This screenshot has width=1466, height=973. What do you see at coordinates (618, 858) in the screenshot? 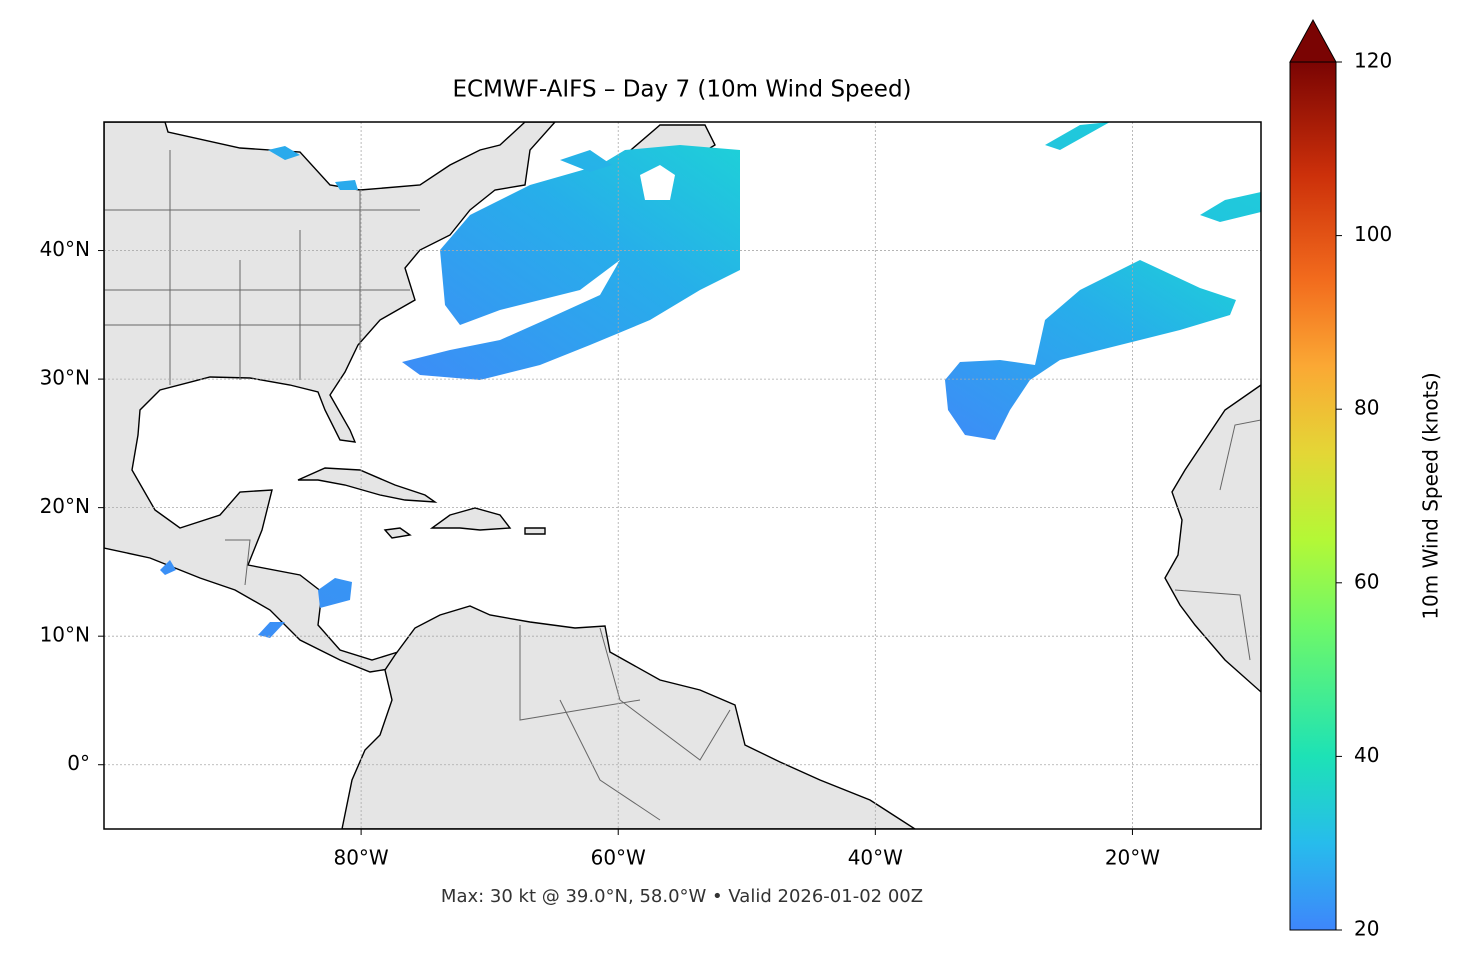
I see `x-tick-label: 60°W` at bounding box center [618, 858].